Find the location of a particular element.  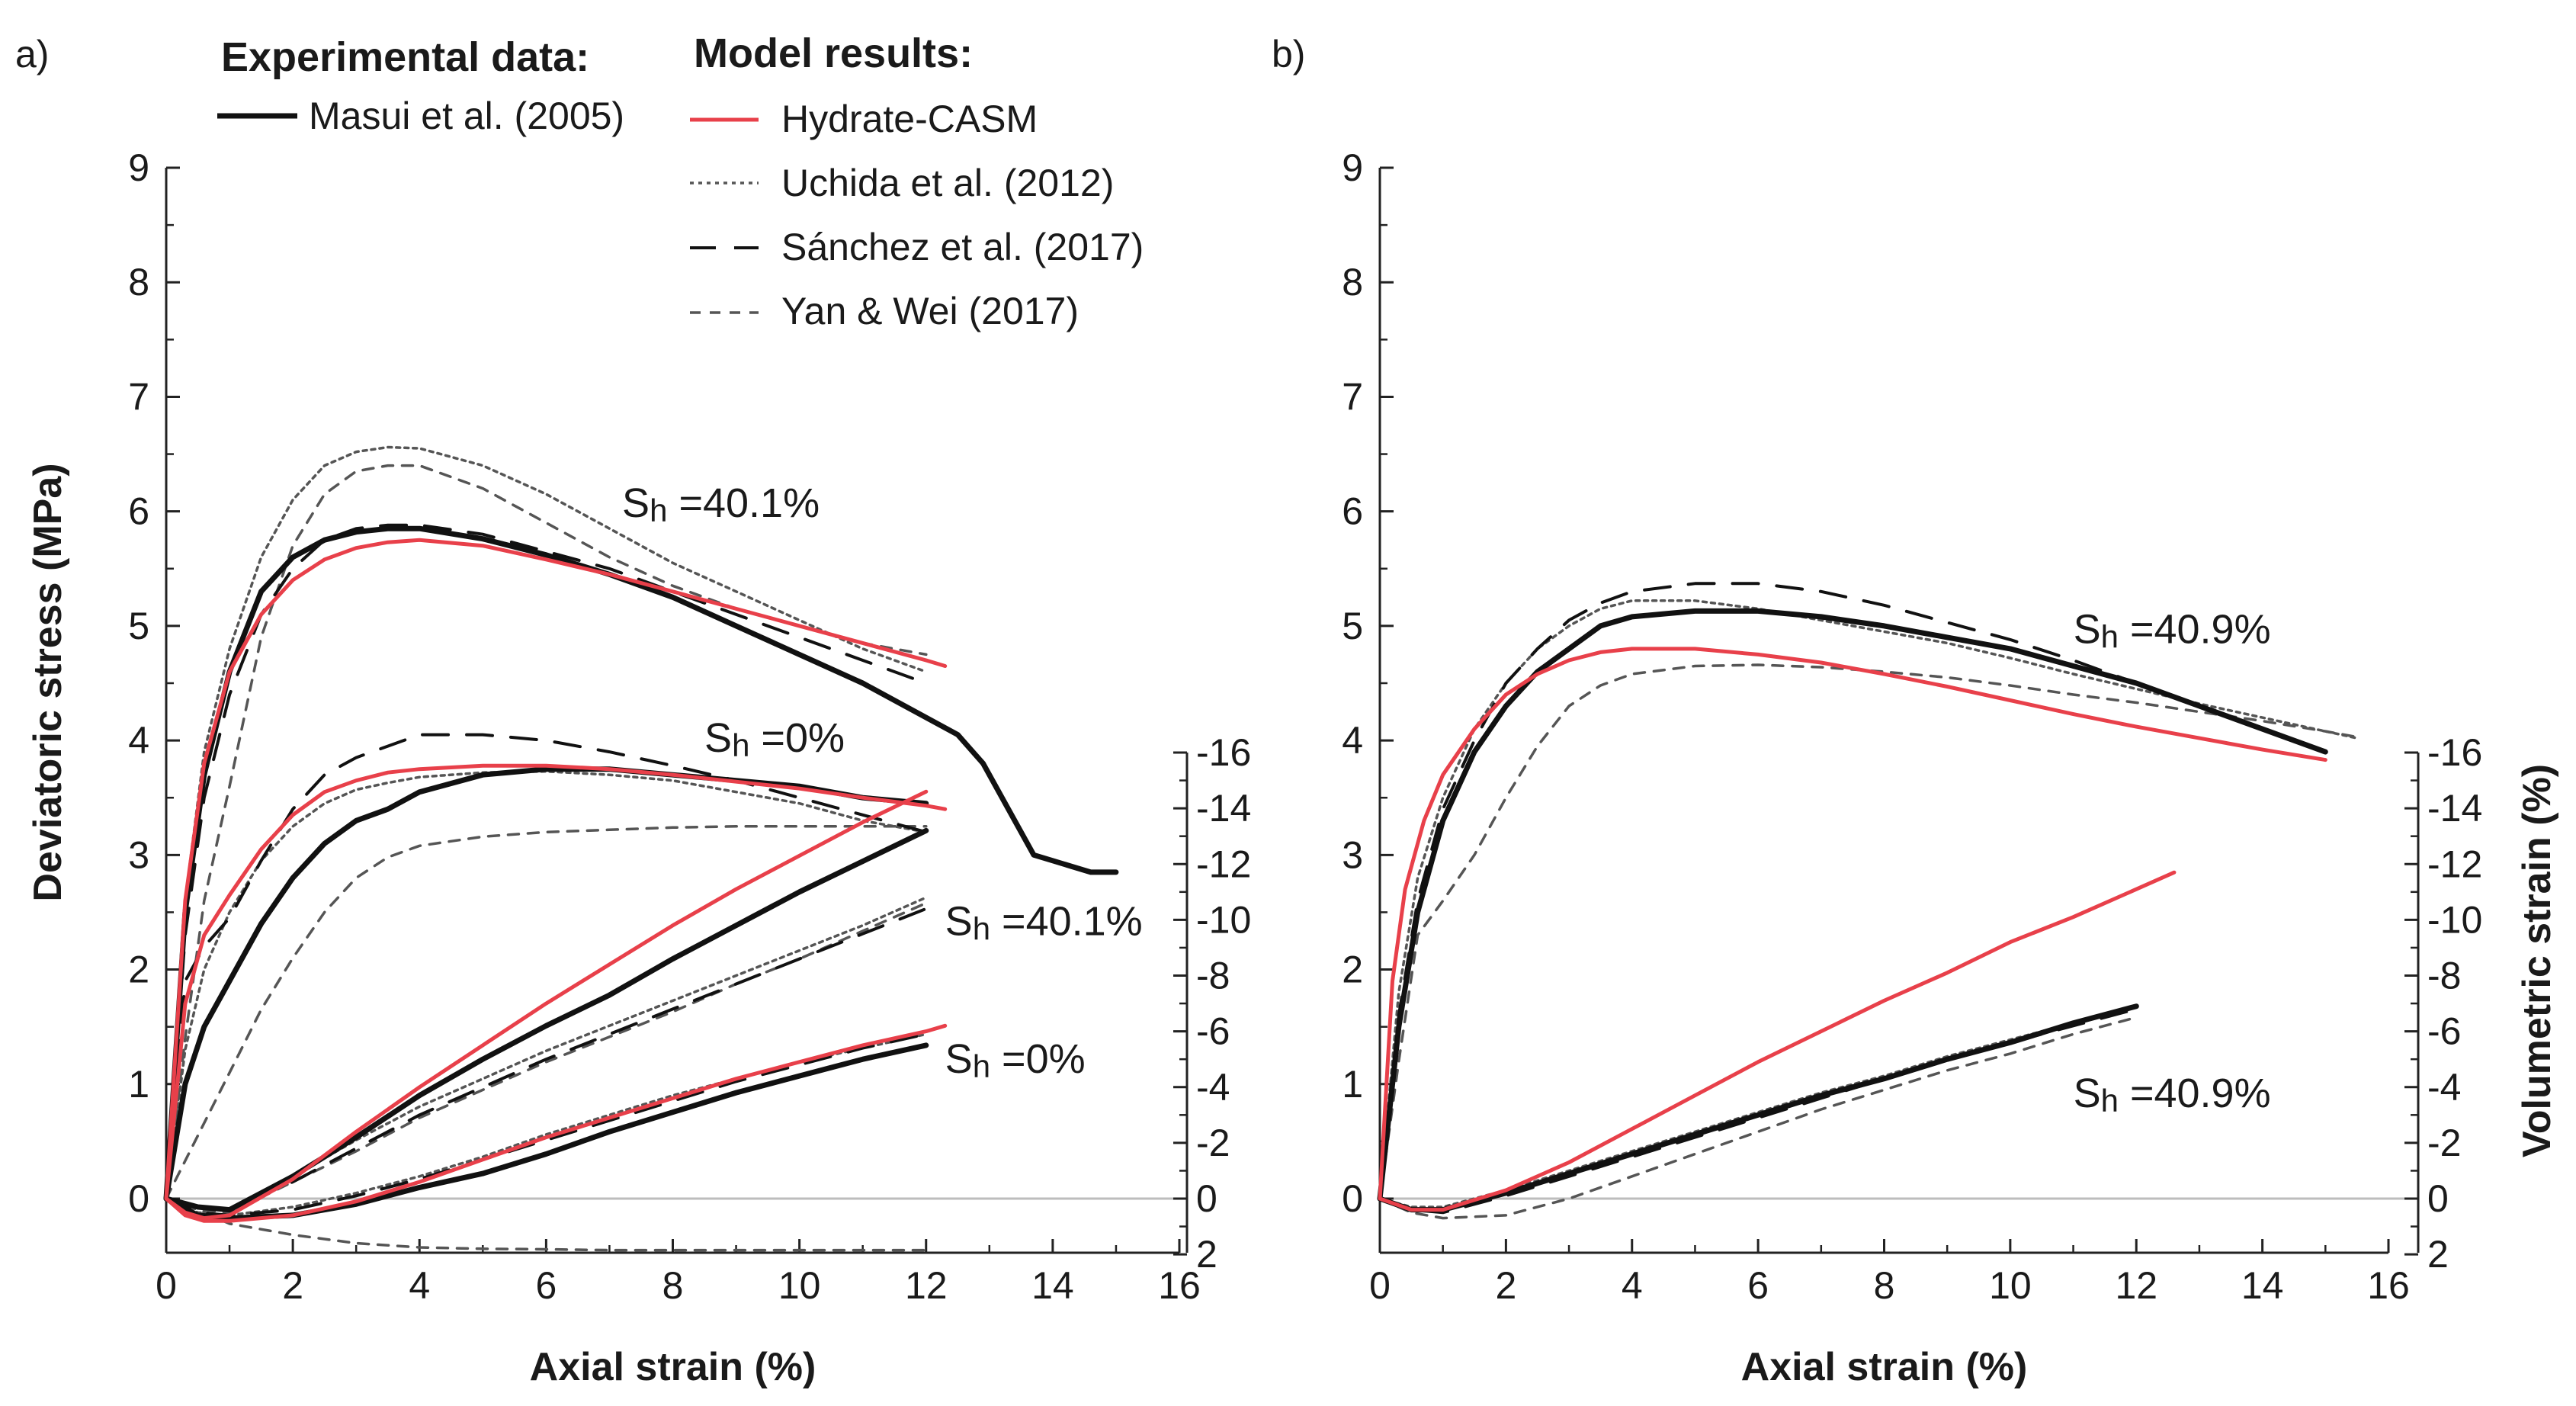

y-axis-label: Deviatoric stress (MPa) is located at coordinates (48, 682).